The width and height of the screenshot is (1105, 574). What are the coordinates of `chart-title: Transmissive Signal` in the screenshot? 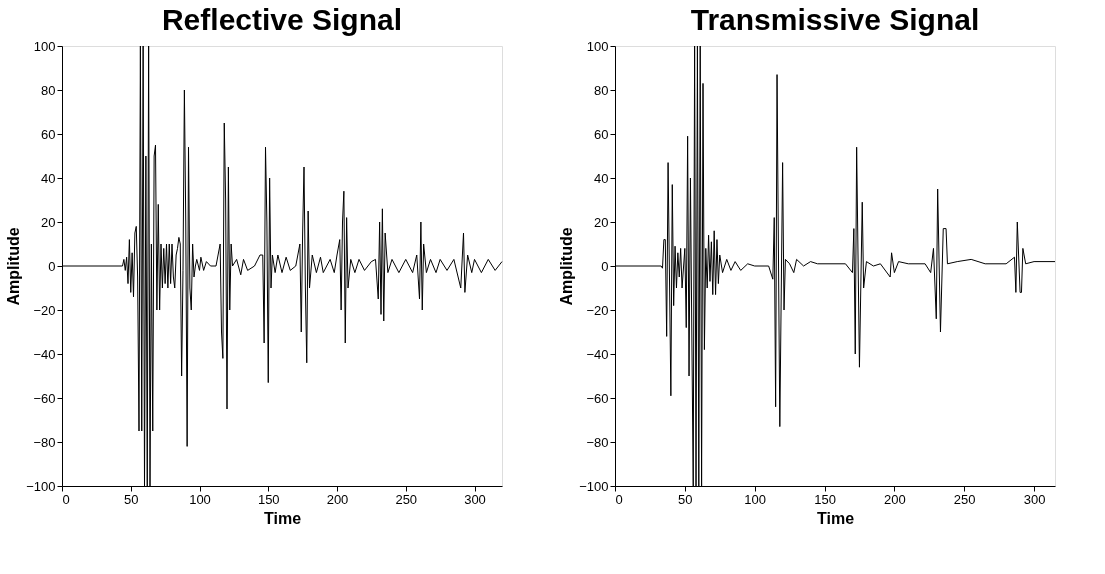 It's located at (835, 19).